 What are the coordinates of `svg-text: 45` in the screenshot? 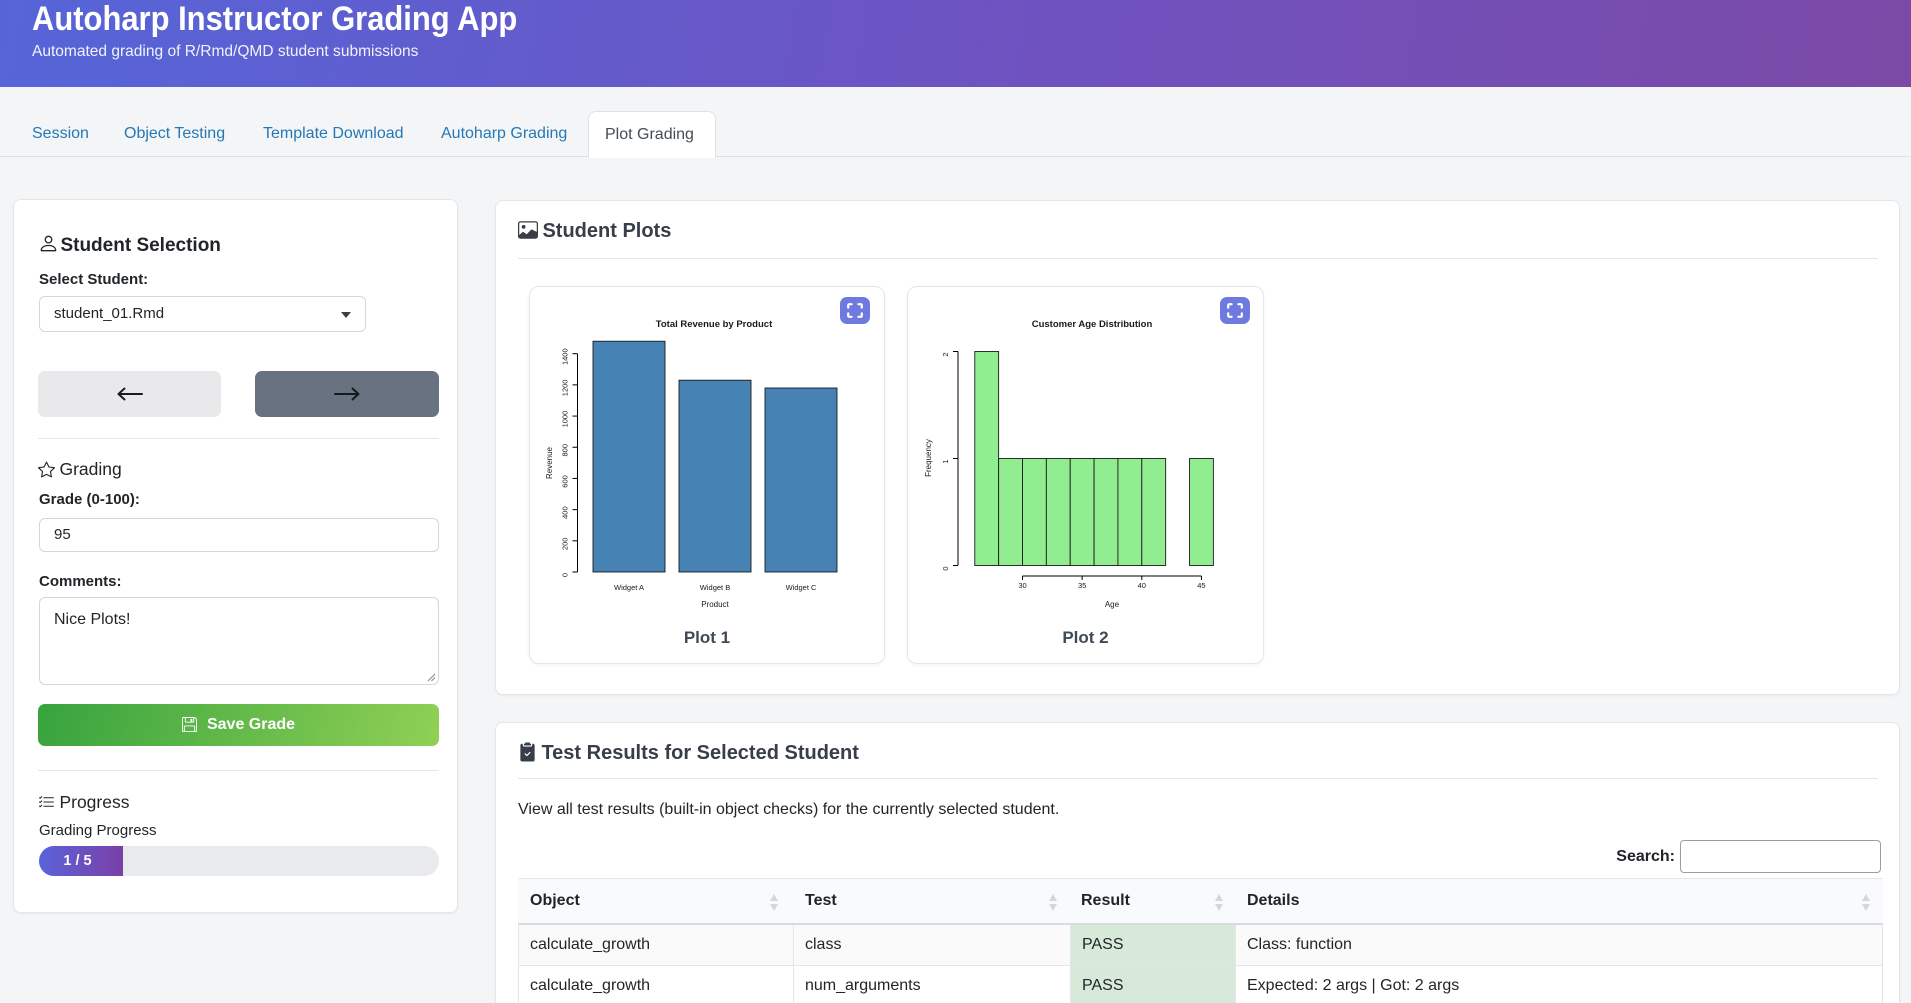 It's located at (1201, 585).